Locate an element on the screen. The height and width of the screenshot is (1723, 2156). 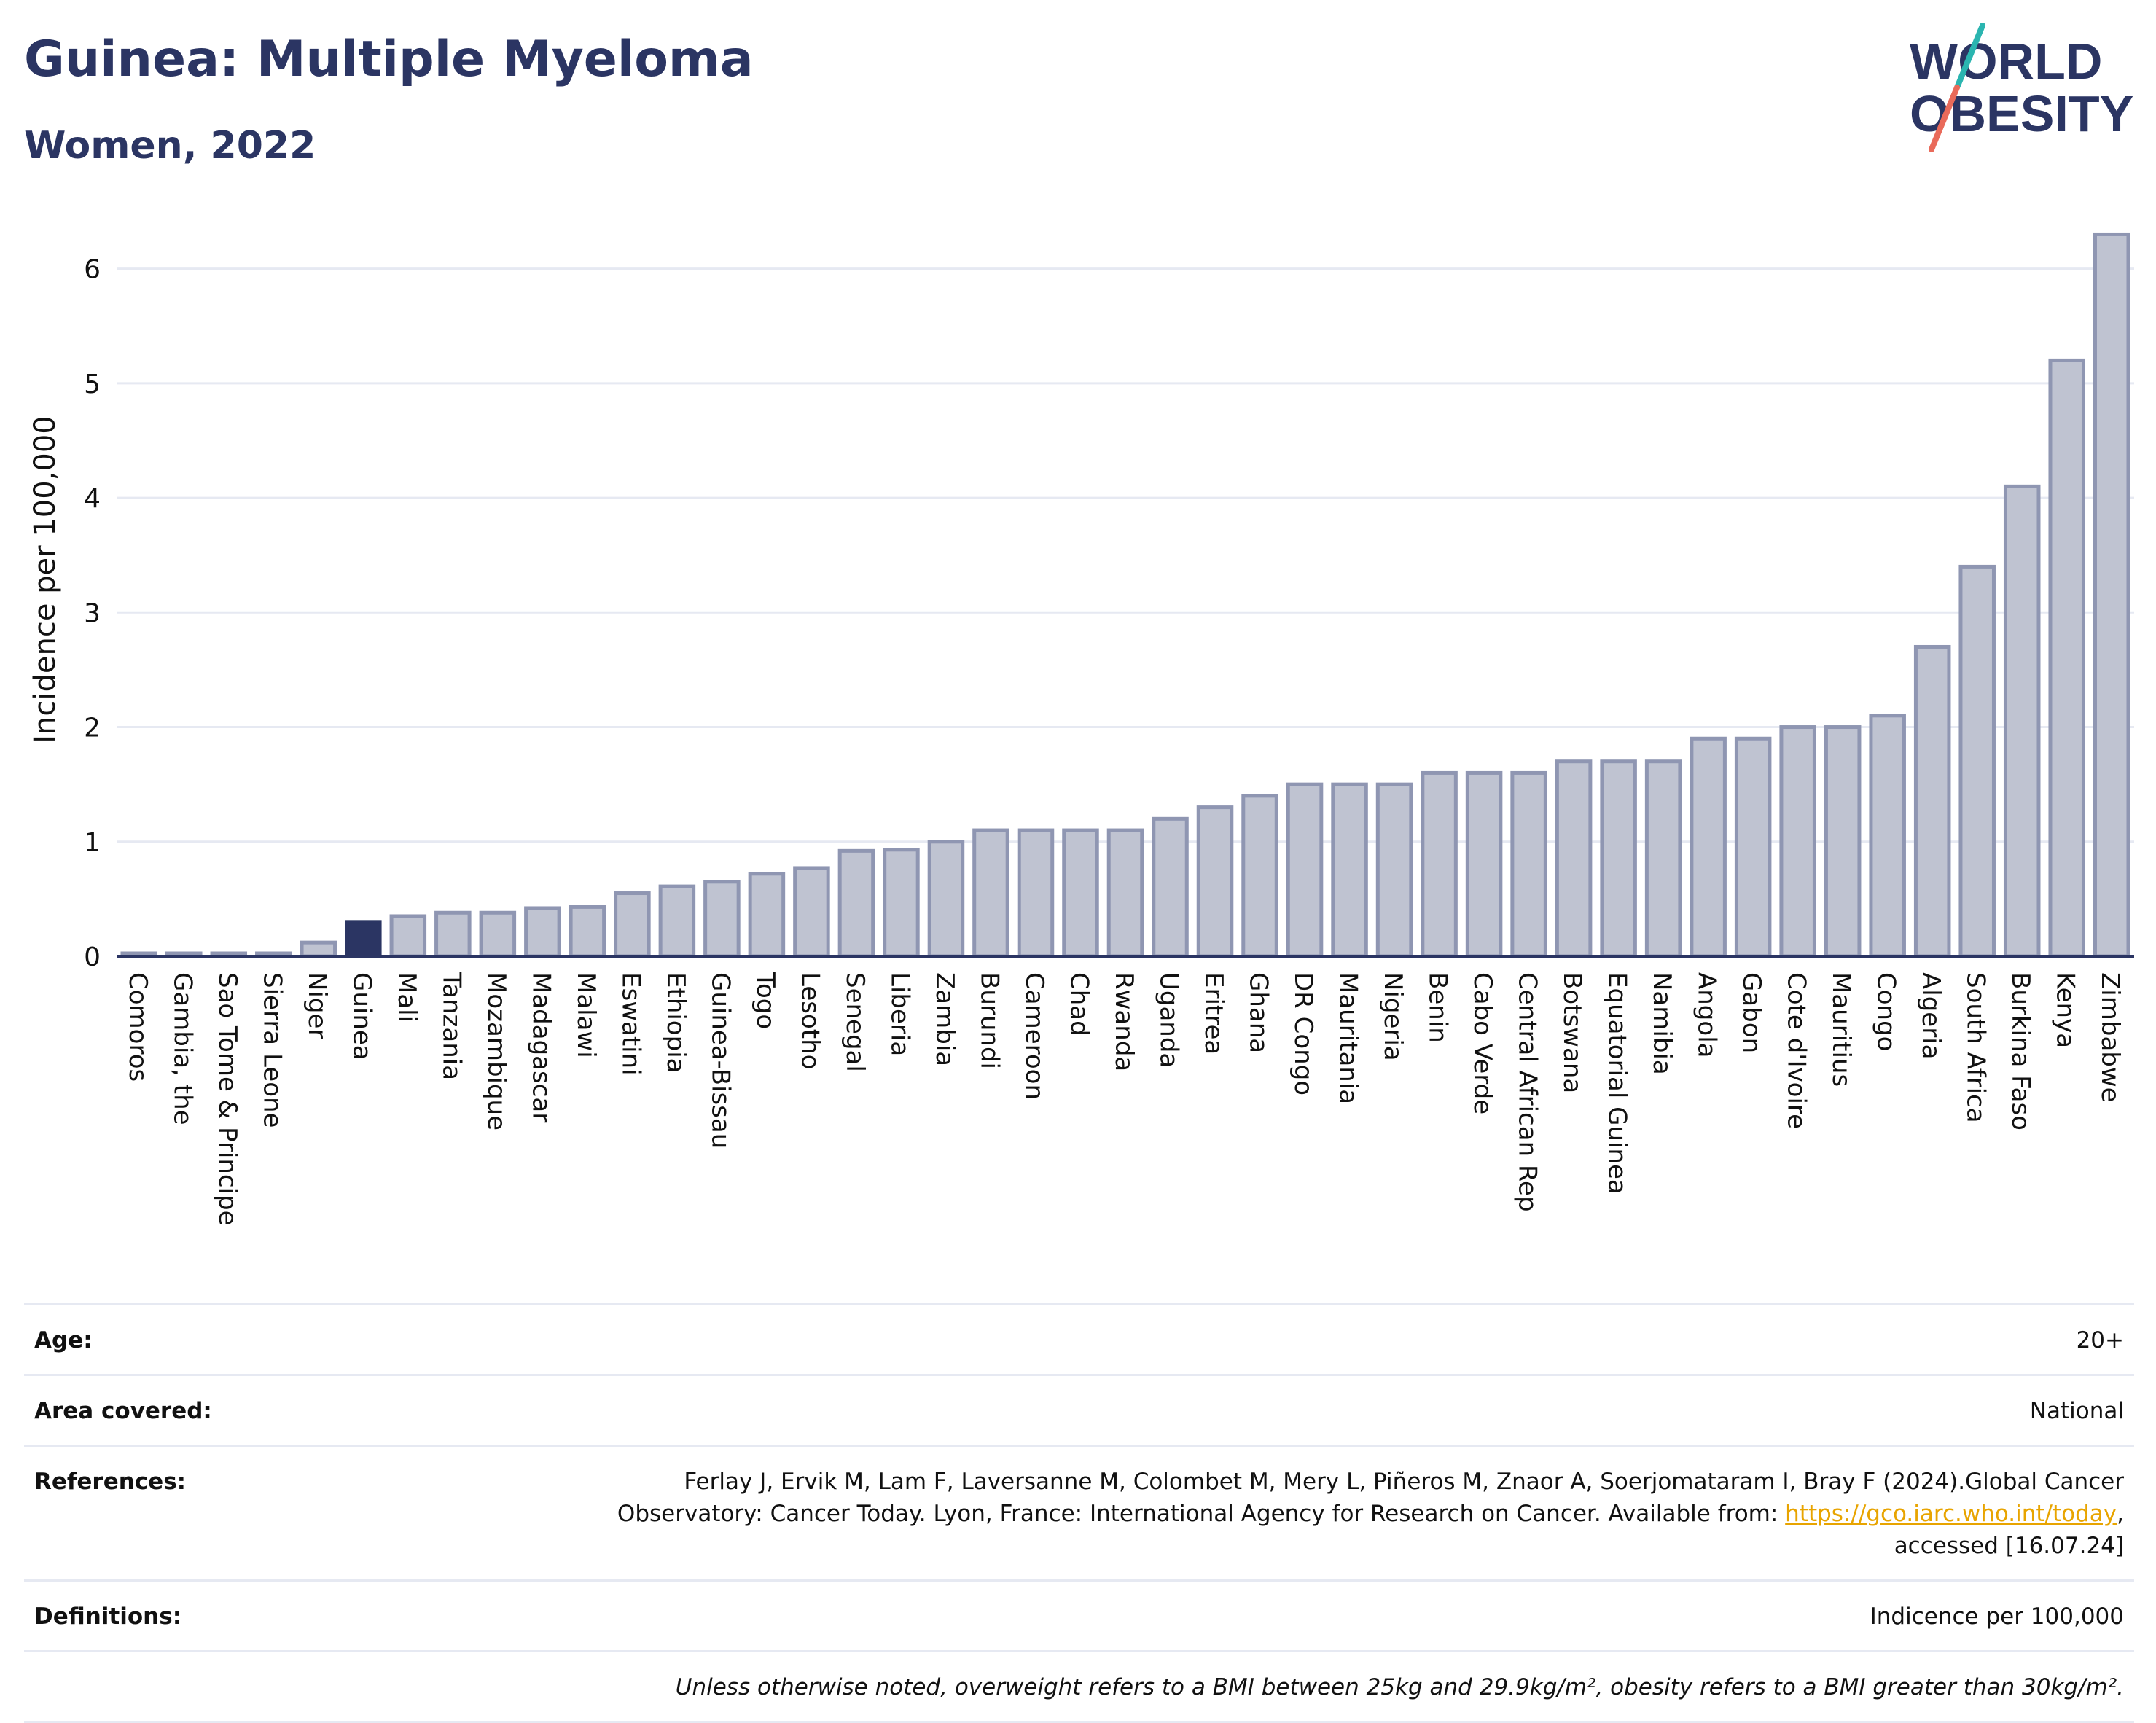
x-tick-label: South Africa is located at coordinates (1976, 1047).